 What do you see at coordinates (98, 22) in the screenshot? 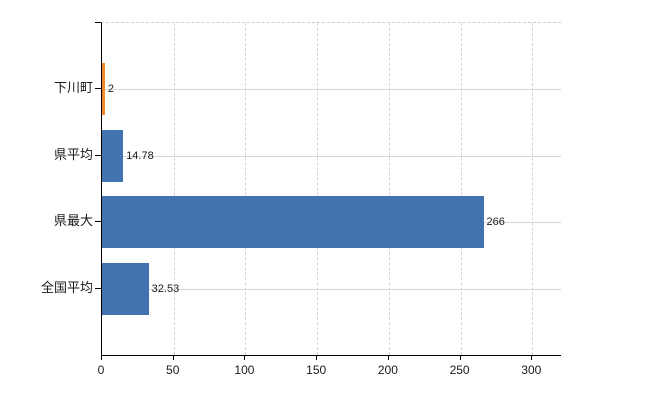
I see `y-axis-end-tick` at bounding box center [98, 22].